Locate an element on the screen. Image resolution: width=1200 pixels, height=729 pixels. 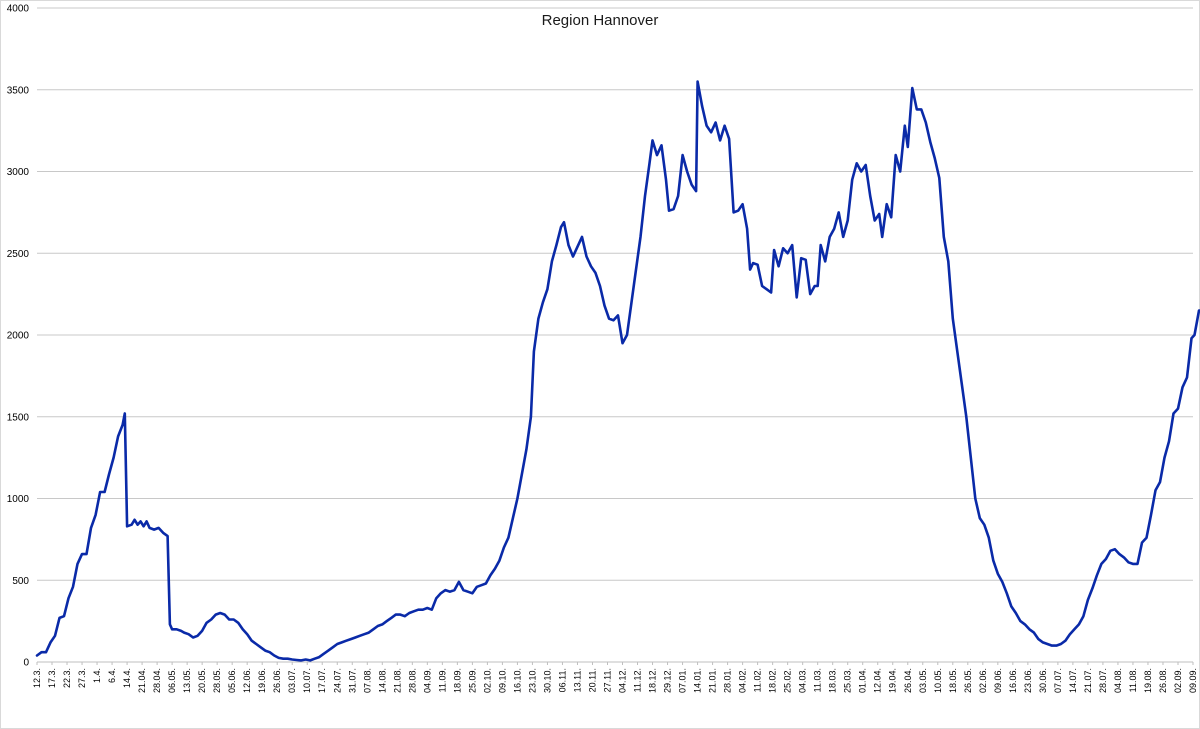
x-tick-label: 04.02. is located at coordinates (743, 680).